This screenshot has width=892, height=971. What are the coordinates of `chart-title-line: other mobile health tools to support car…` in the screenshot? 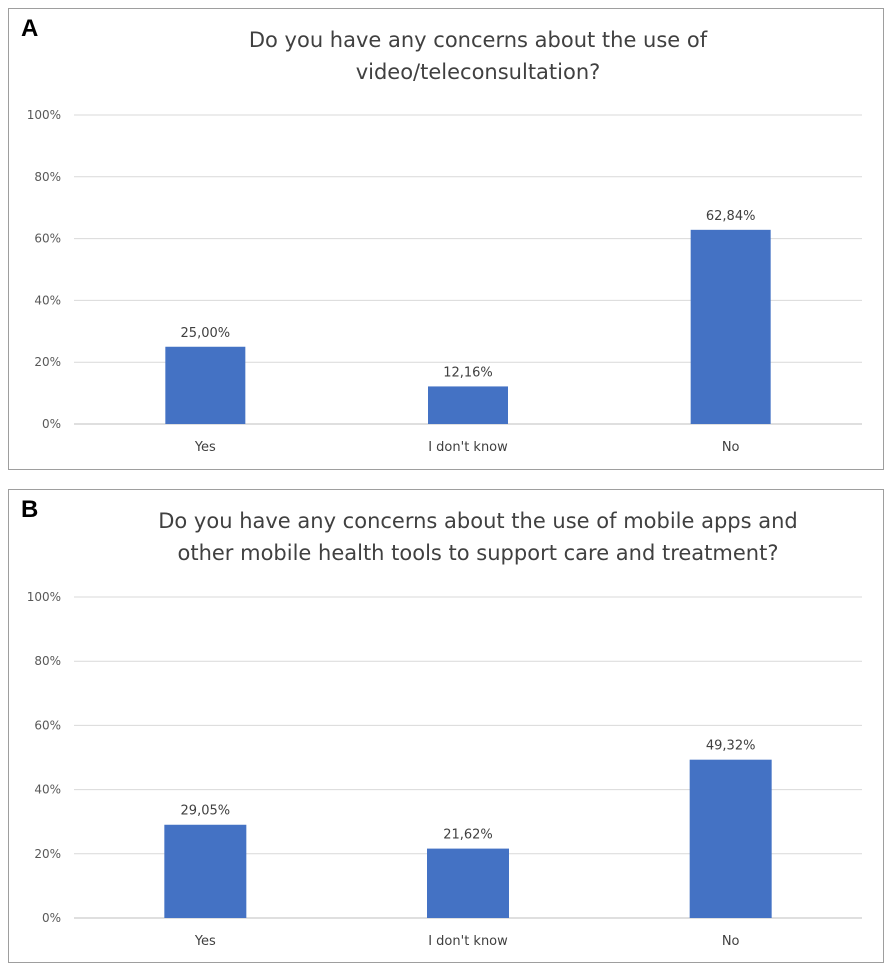 It's located at (478, 553).